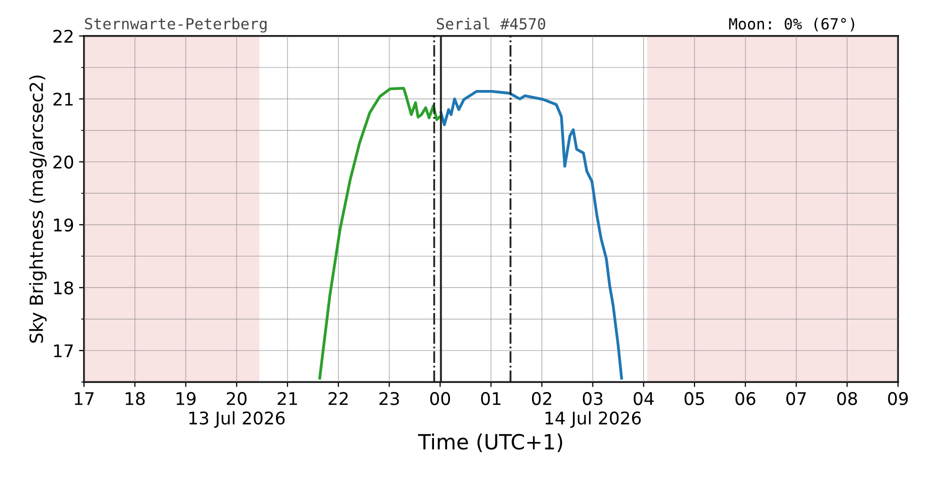 This screenshot has width=926, height=488. What do you see at coordinates (186, 399) in the screenshot?
I see `x-tick-label: 19` at bounding box center [186, 399].